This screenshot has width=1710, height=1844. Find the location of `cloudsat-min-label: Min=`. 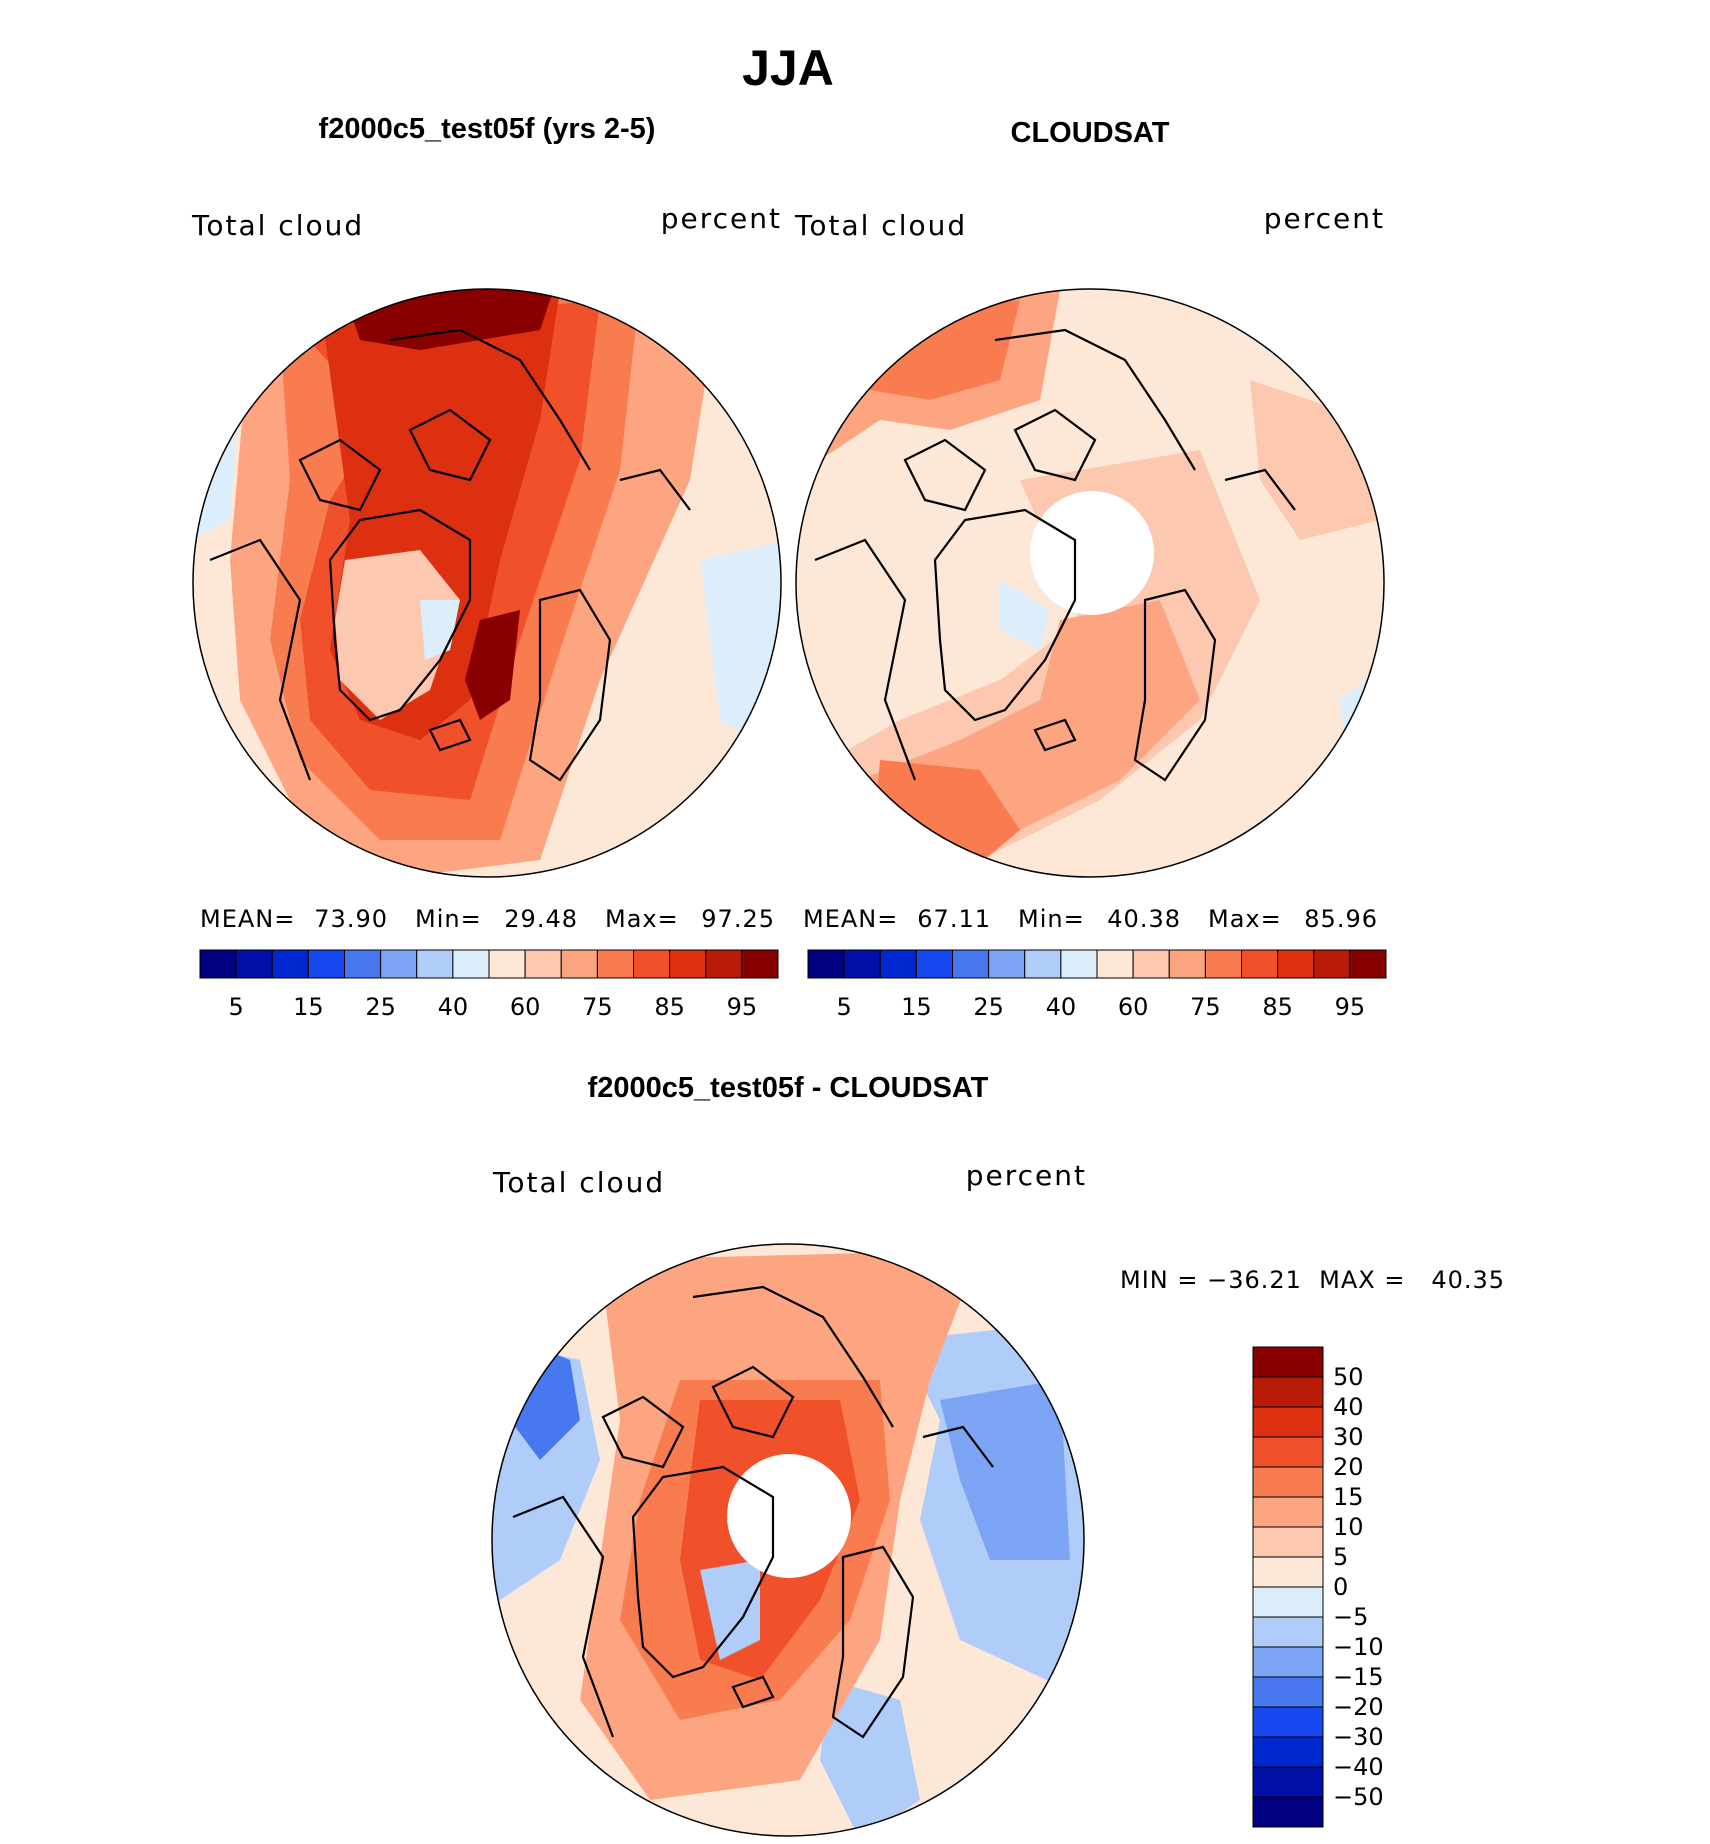

cloudsat-min-label: Min= is located at coordinates (1051, 919).